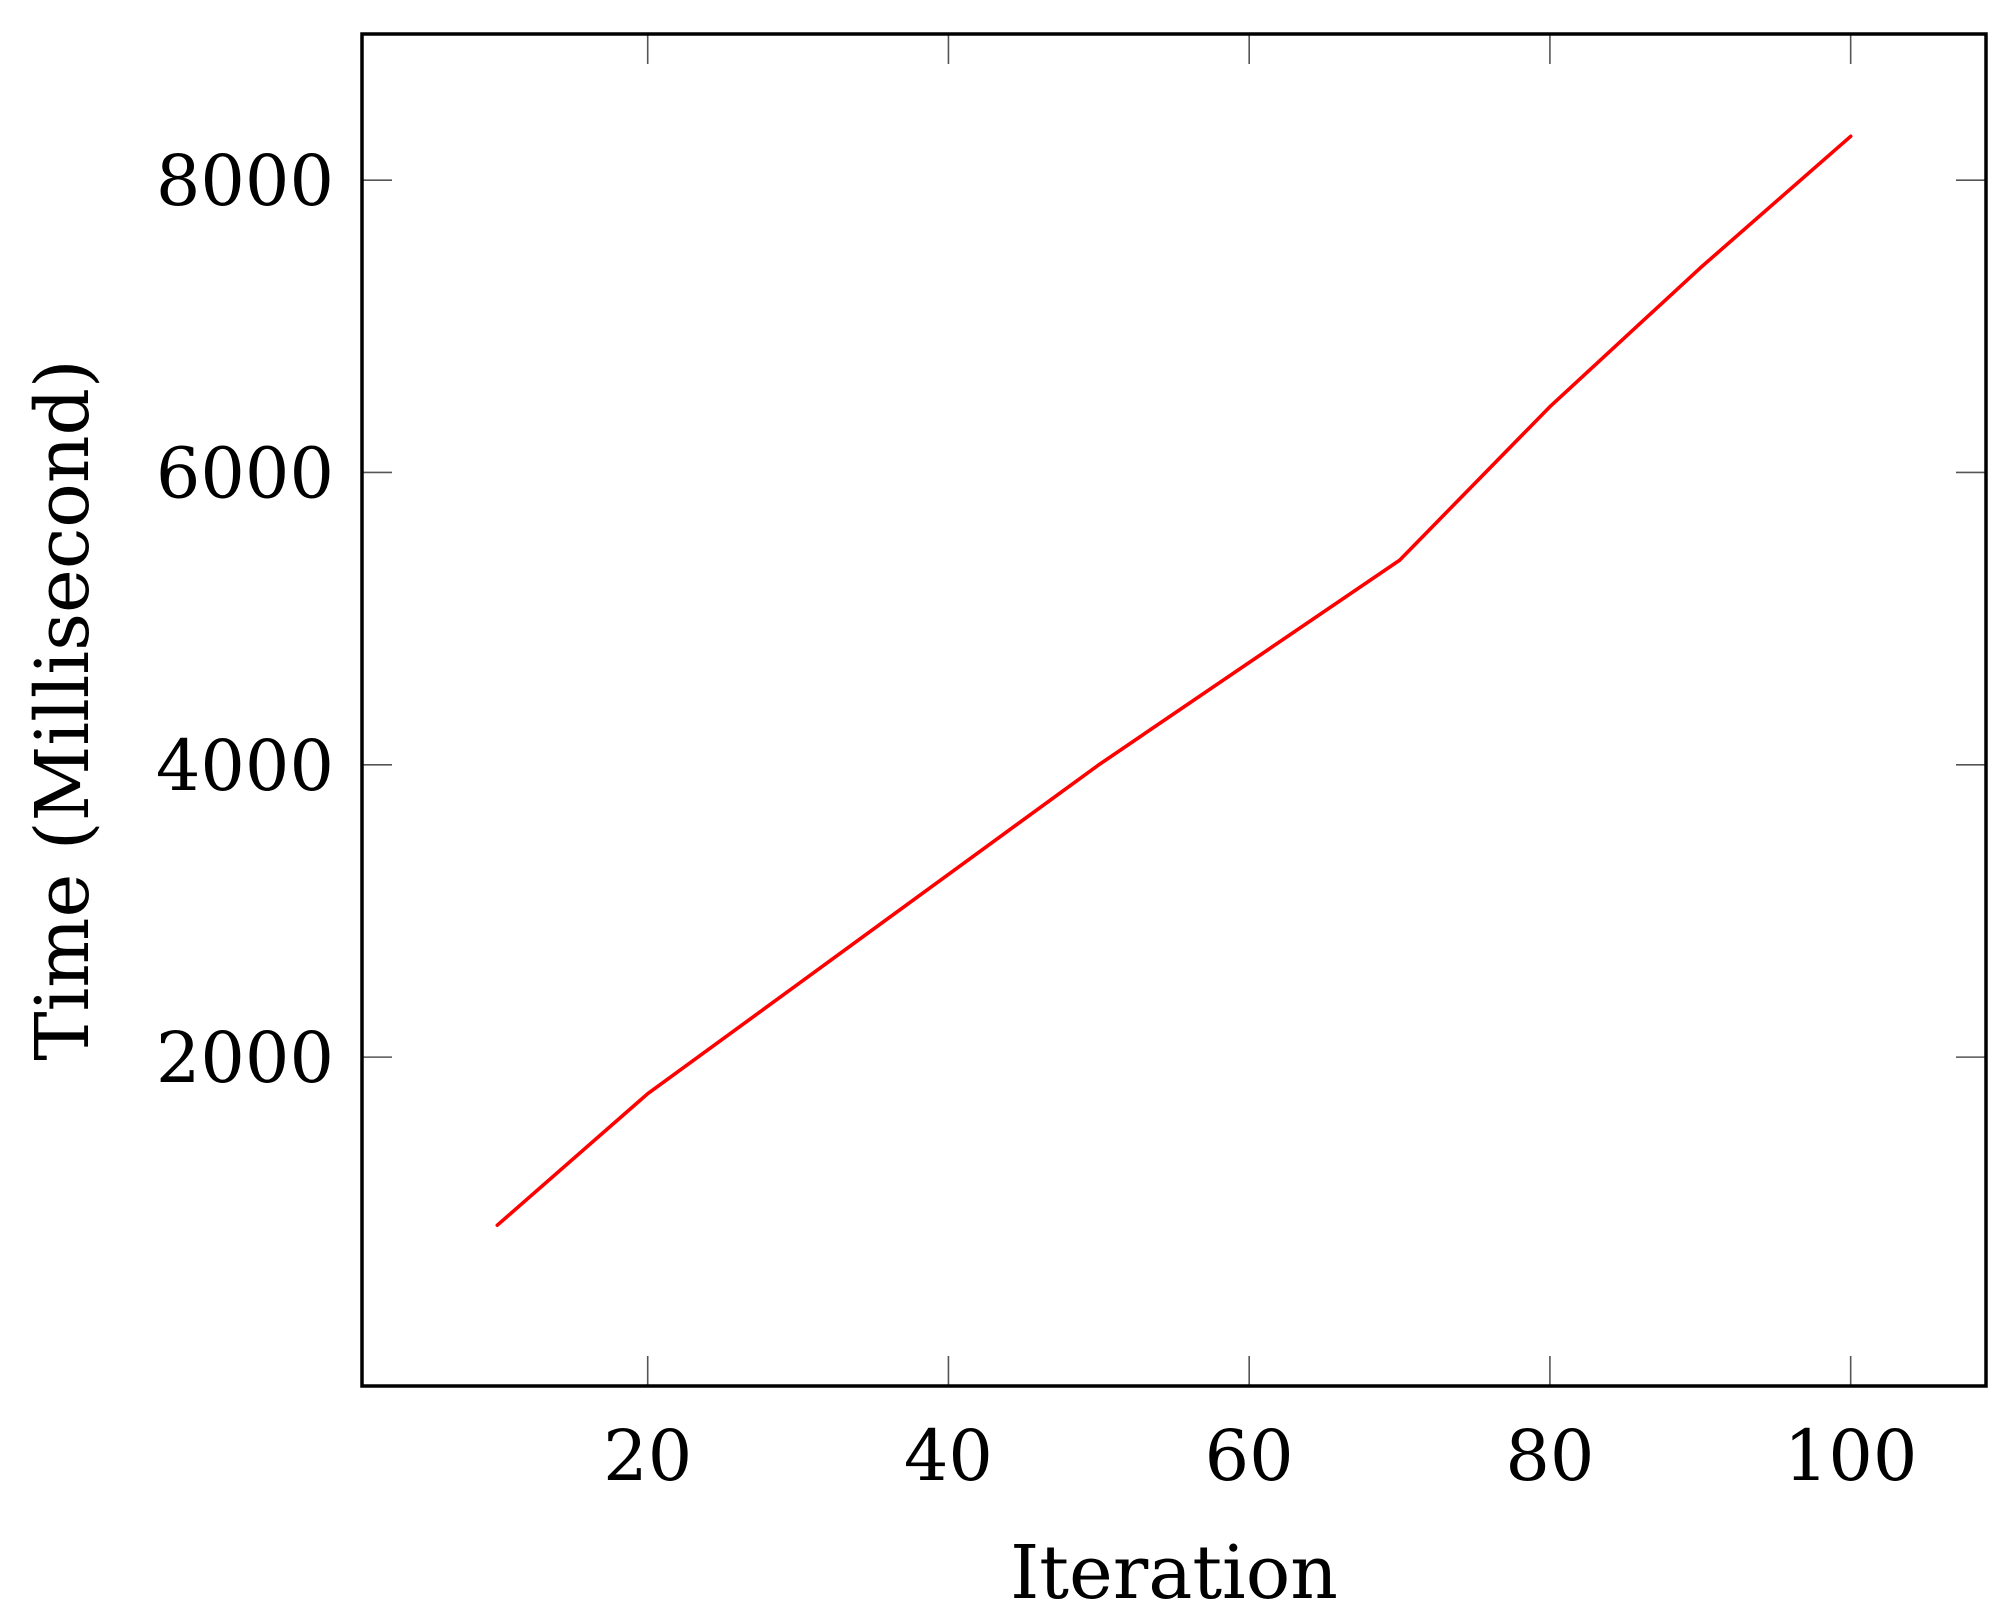  What do you see at coordinates (1249, 1456) in the screenshot?
I see `x-tick-label: 60` at bounding box center [1249, 1456].